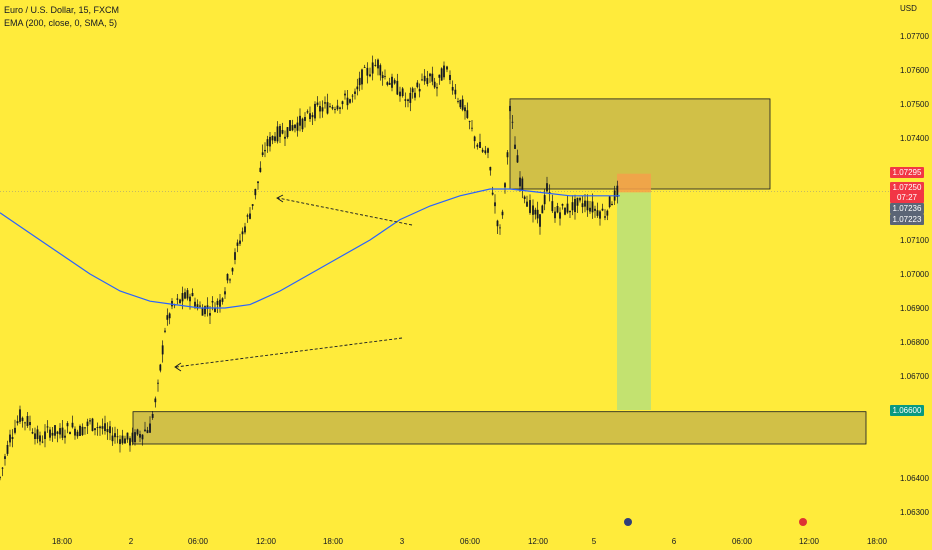 The height and width of the screenshot is (550, 932). I want to click on y-tick-label: 1.07500, so click(914, 104).